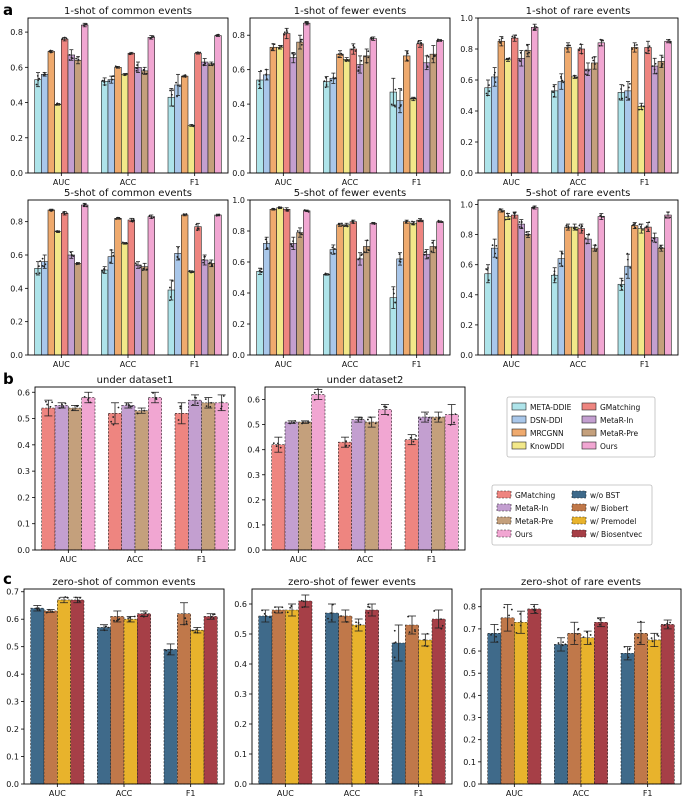 This screenshot has width=685, height=806. Describe the element at coordinates (466, 173) in the screenshot. I see `y-tick-label: 0.0` at that location.